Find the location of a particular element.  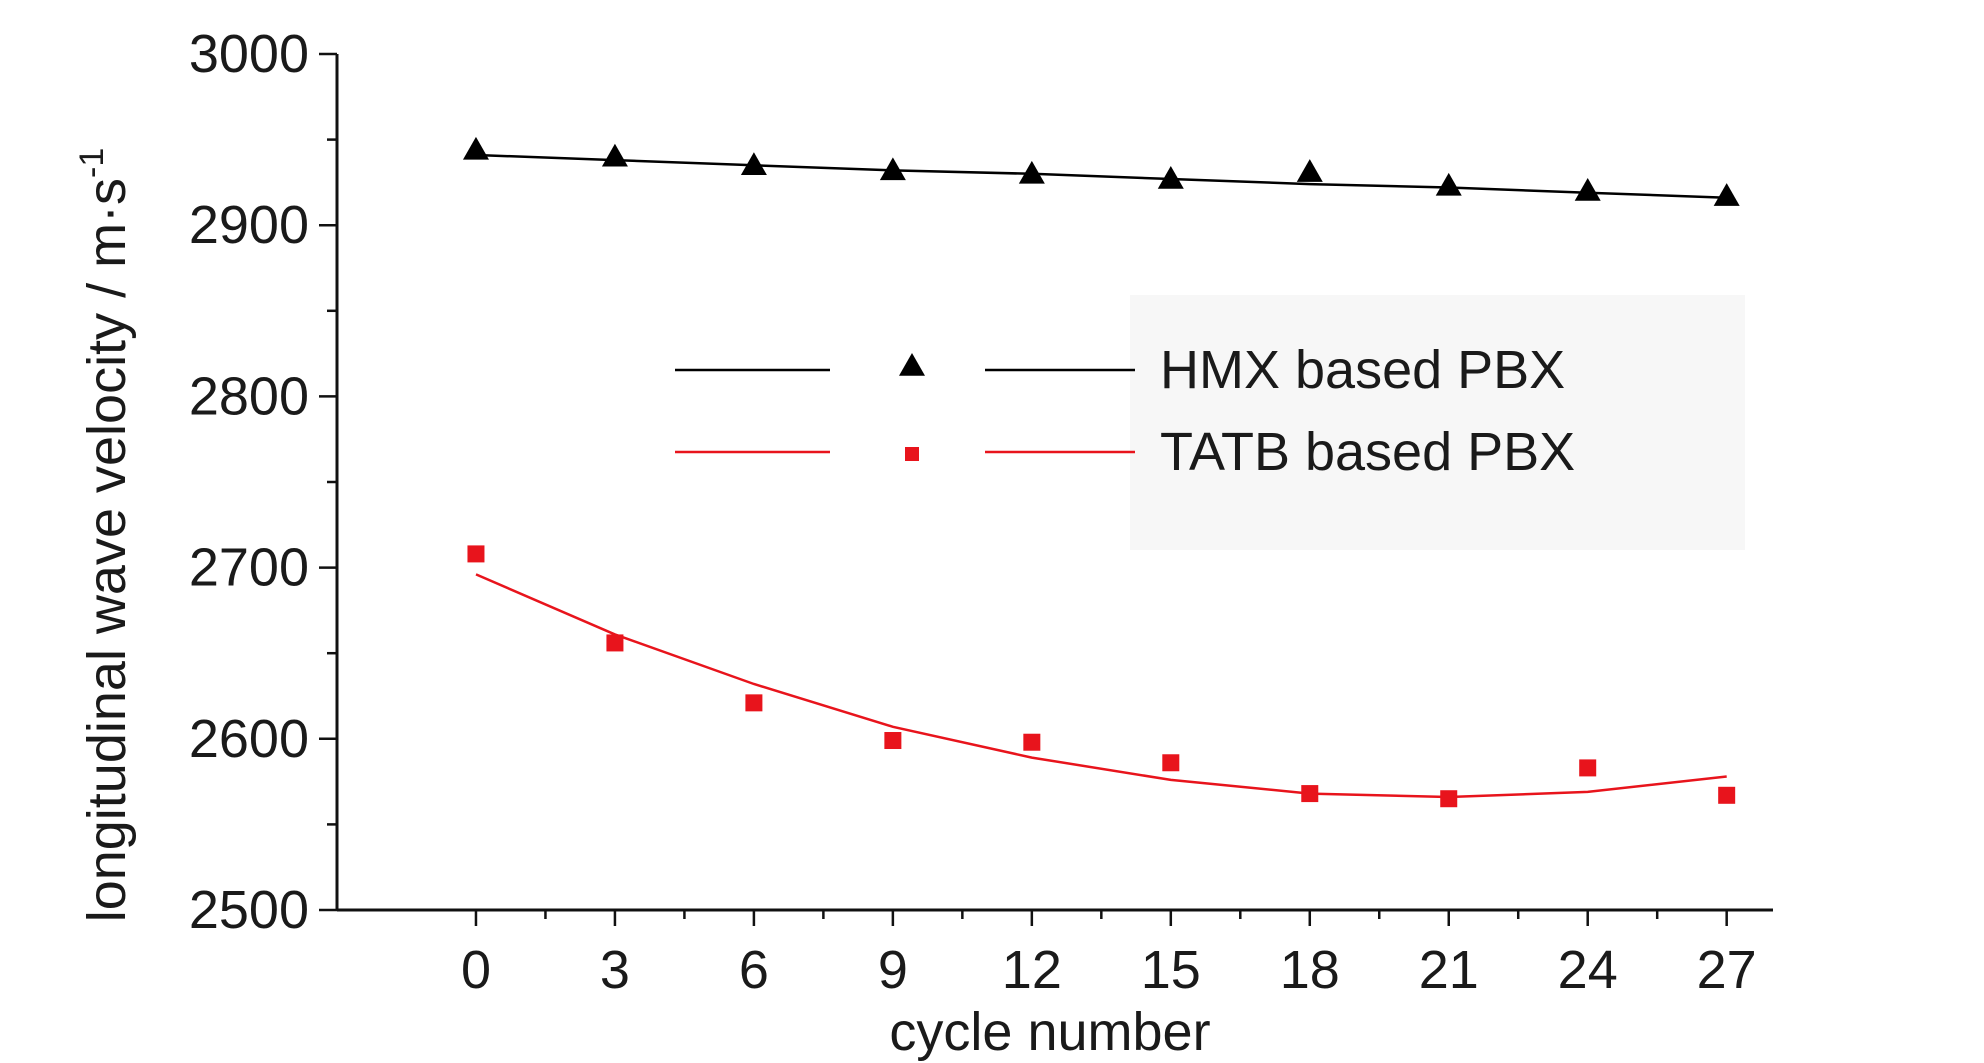

x-tick-label: 15 is located at coordinates (1171, 970).